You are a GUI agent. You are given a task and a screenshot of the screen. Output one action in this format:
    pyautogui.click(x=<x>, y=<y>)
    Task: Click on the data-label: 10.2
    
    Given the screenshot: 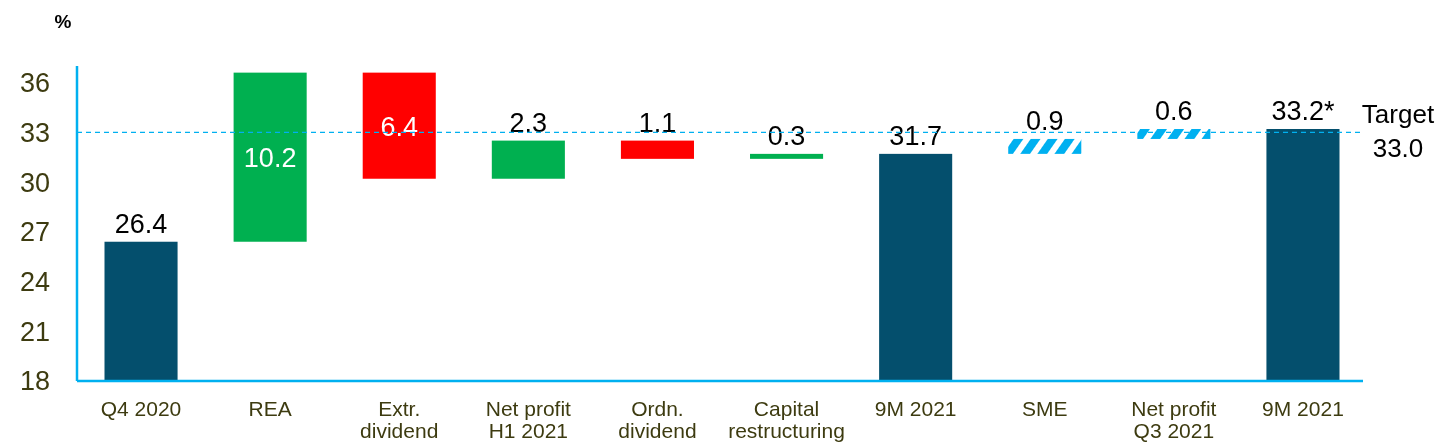 What is the action you would take?
    pyautogui.click(x=270, y=158)
    